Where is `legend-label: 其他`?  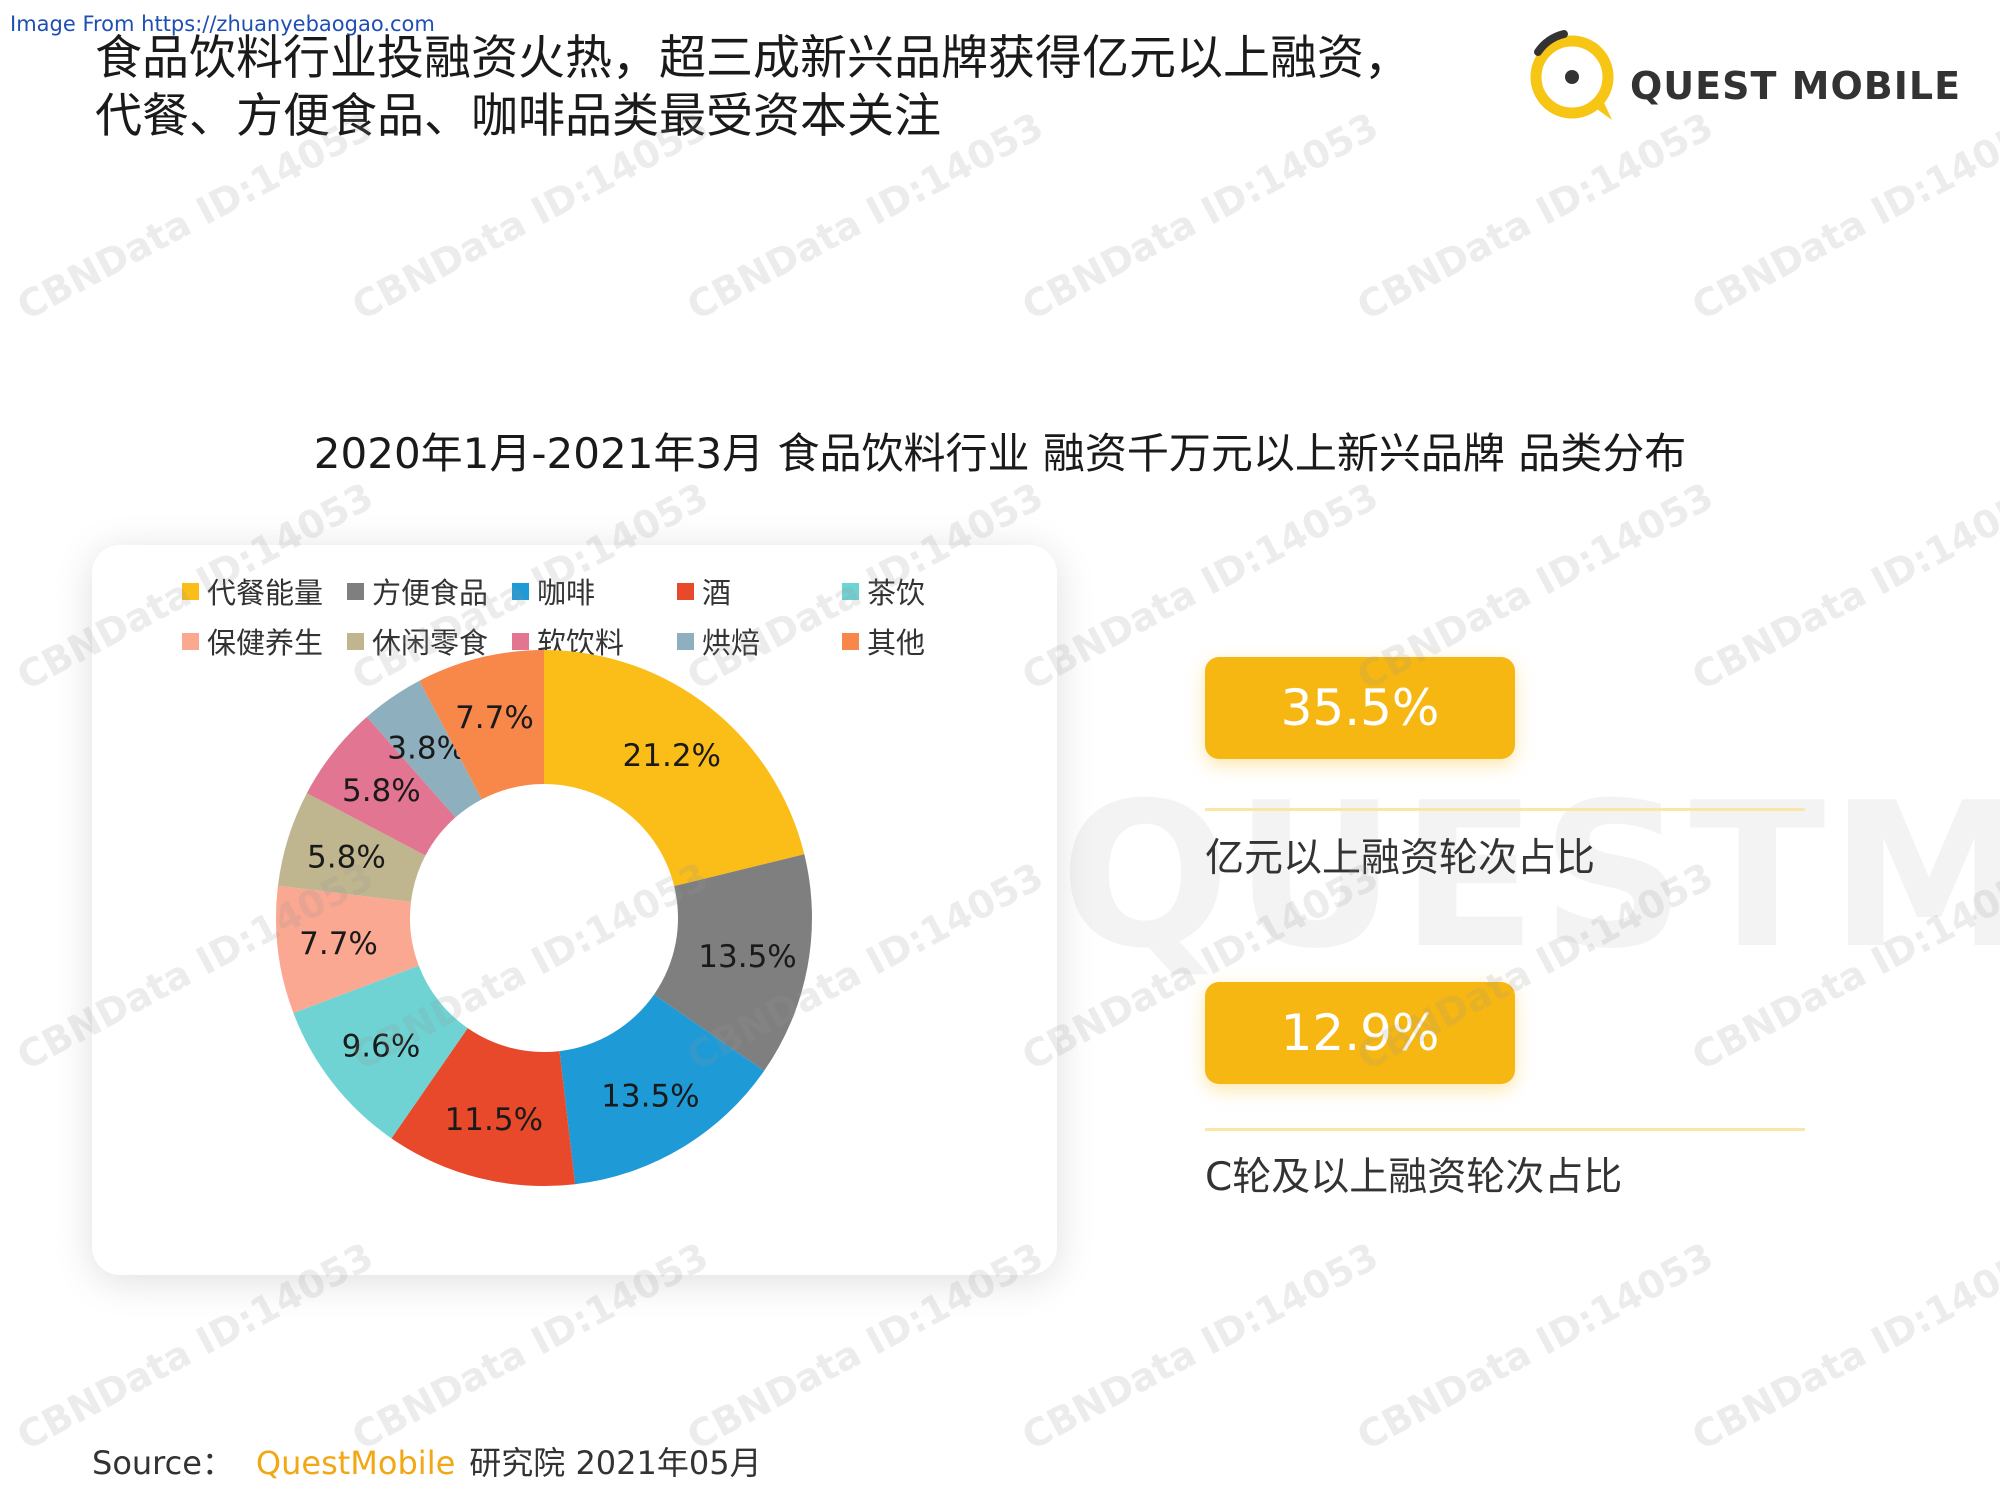
legend-label: 其他 is located at coordinates (896, 643).